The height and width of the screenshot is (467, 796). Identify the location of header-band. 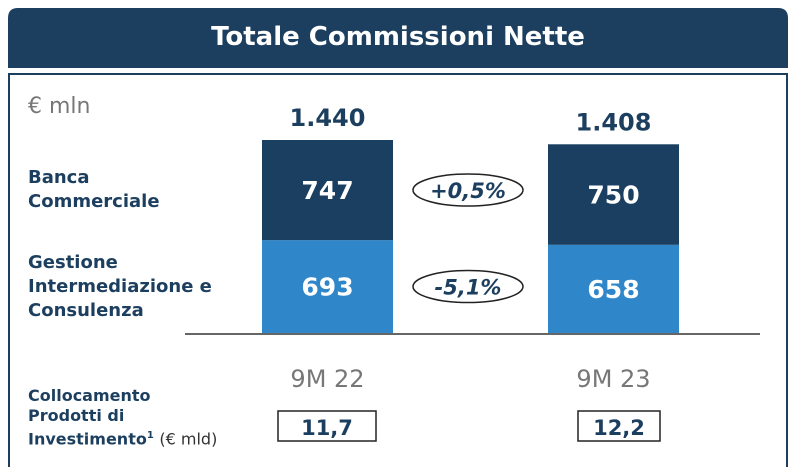
(398, 38).